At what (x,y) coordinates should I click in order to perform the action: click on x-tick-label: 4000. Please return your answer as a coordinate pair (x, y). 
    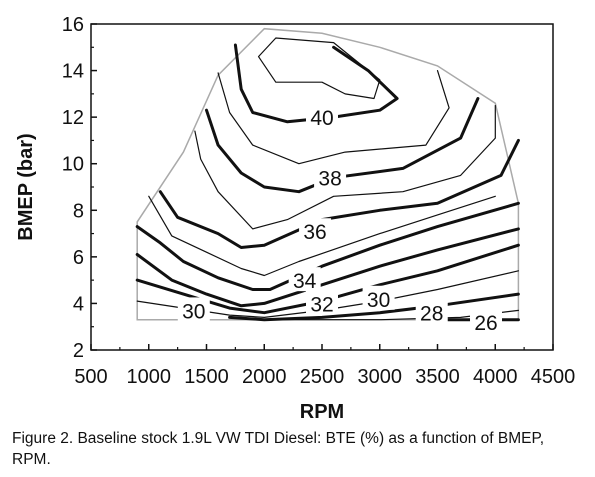
    Looking at the image, I should click on (495, 377).